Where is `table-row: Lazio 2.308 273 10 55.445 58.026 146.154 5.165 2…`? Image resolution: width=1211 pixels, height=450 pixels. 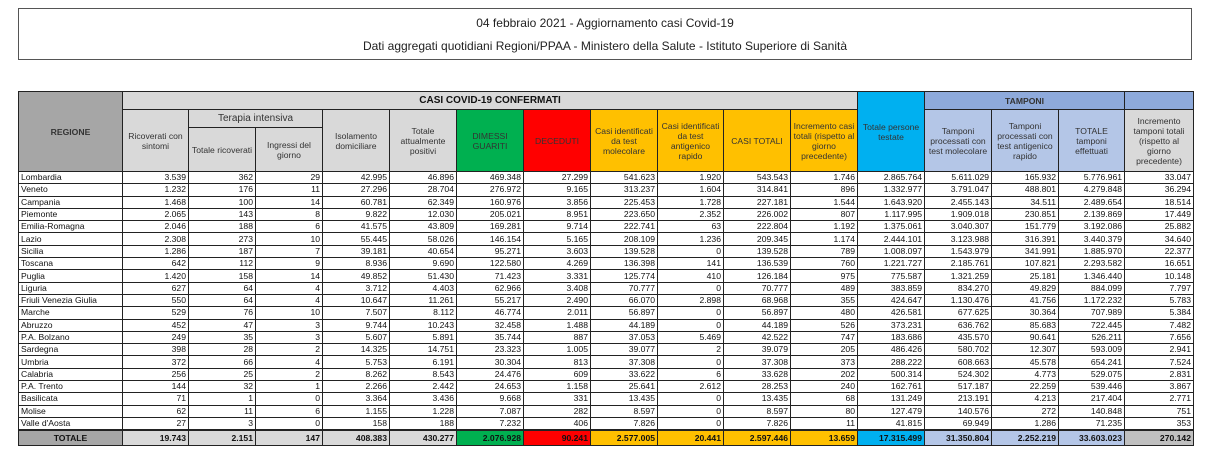
table-row: Lazio 2.308 273 10 55.445 58.026 146.154 5.165 2… is located at coordinates (606, 239).